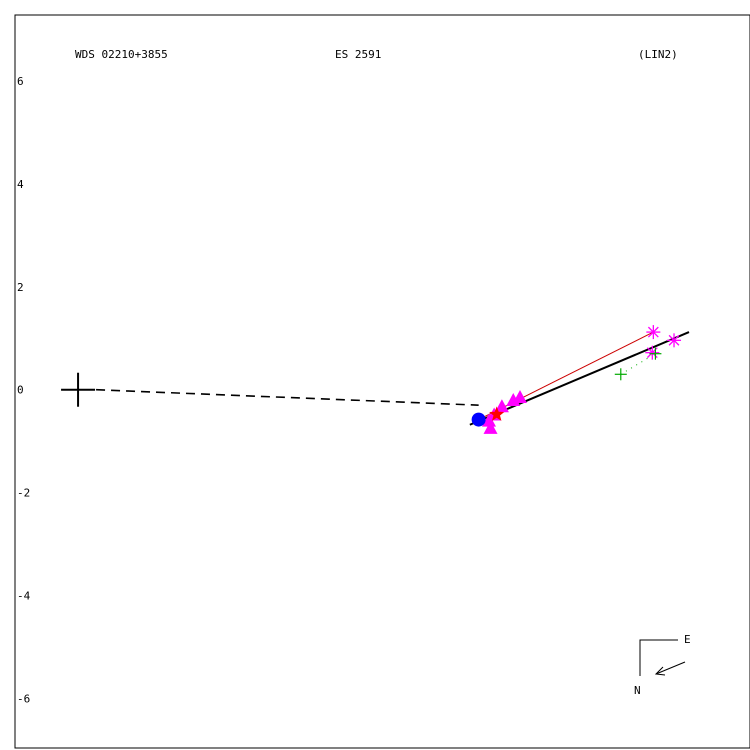  I want to click on chart-title-right: (LIN2), so click(658, 54).